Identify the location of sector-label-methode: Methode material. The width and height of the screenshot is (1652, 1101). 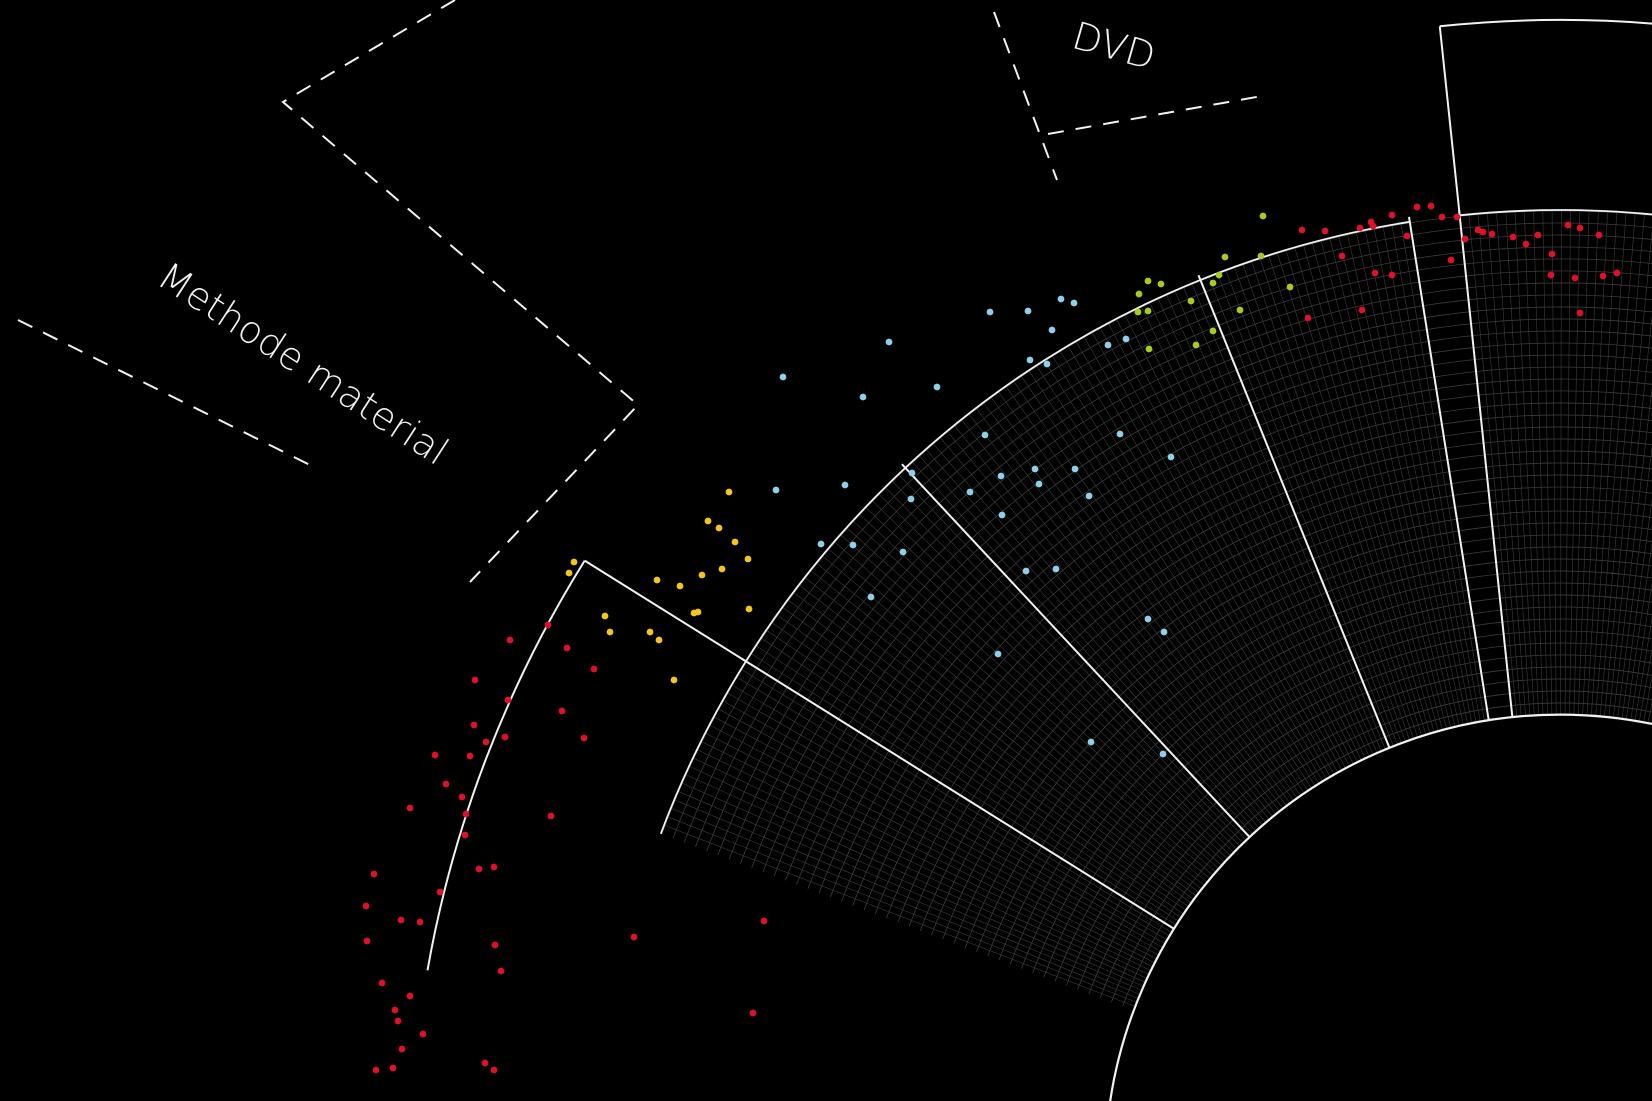
(303, 364).